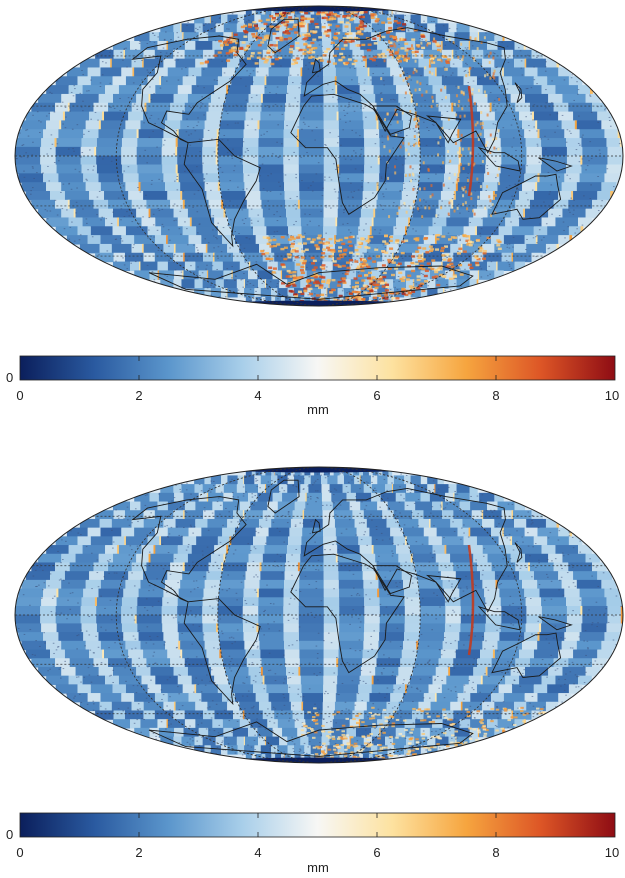  I want to click on colorbar-unit-top: mm, so click(318, 409).